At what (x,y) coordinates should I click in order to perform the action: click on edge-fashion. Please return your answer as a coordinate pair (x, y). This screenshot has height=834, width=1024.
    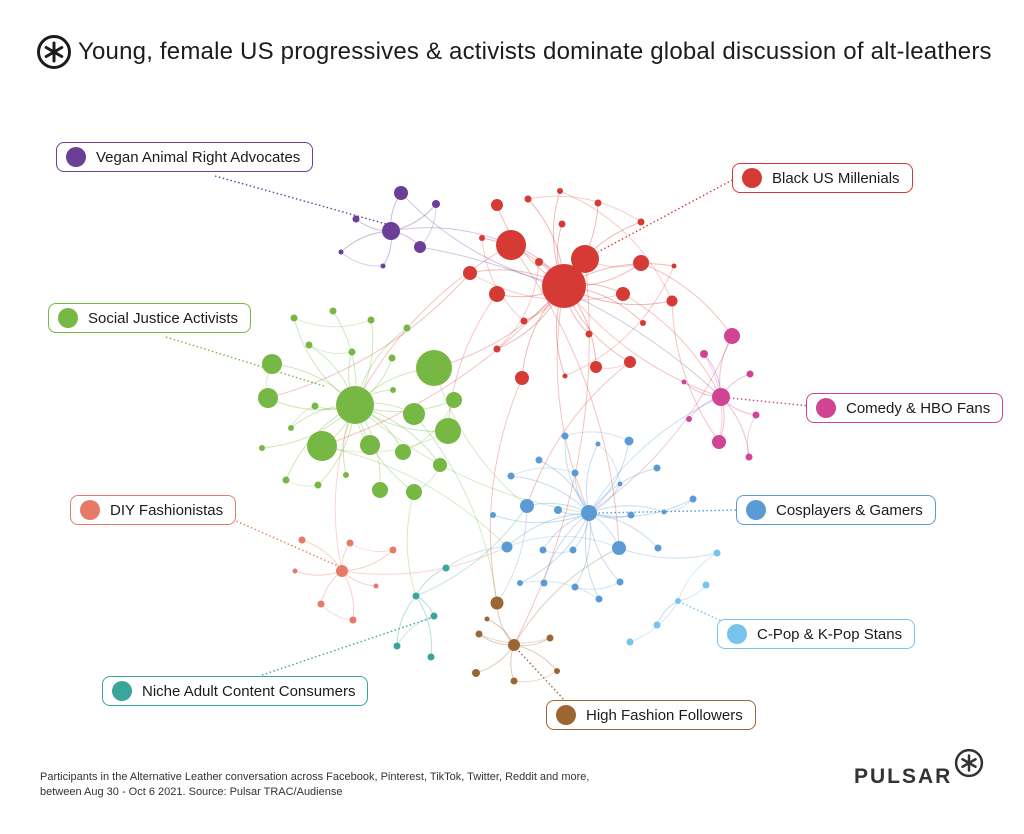
    Looking at the image, I should click on (535, 676).